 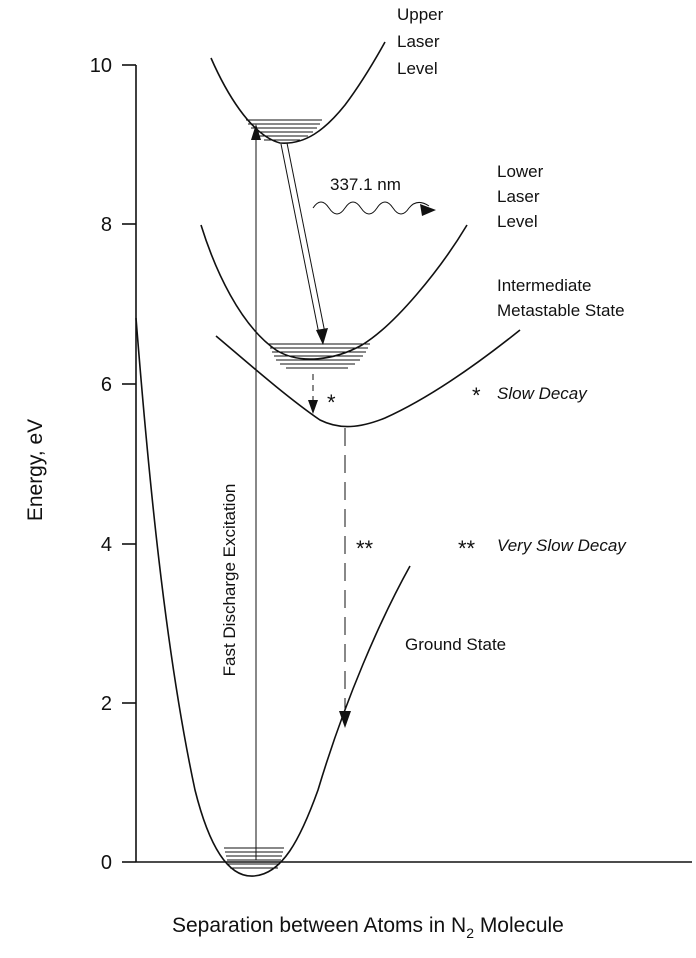 What do you see at coordinates (319, 925) in the screenshot?
I see `x-axis-title-main: Separation between Atoms in N` at bounding box center [319, 925].